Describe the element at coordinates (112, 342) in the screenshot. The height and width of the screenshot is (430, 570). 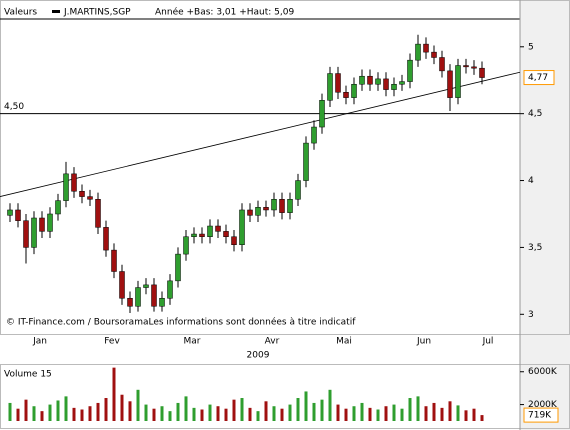
I see `x-tick-label: Fev` at that location.